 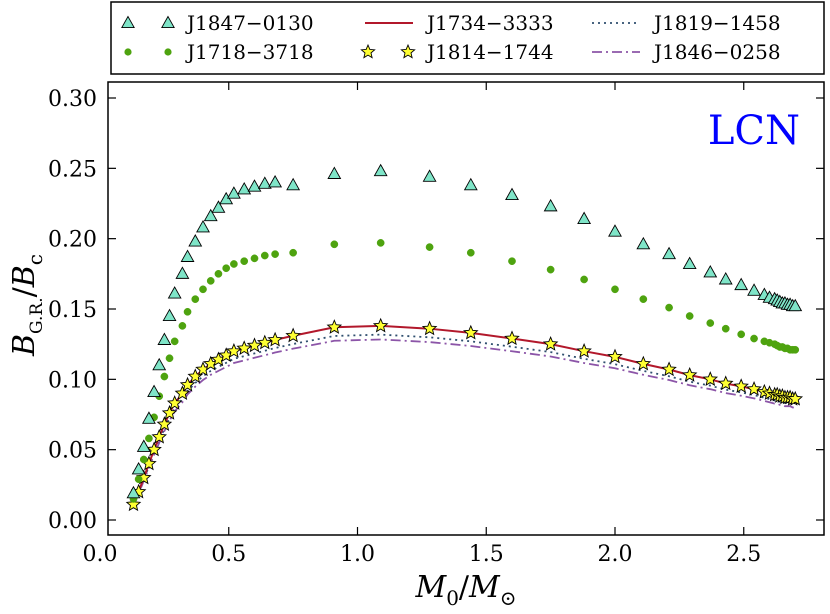 I want to click on legend-label: J1846−0258, so click(x=716, y=52).